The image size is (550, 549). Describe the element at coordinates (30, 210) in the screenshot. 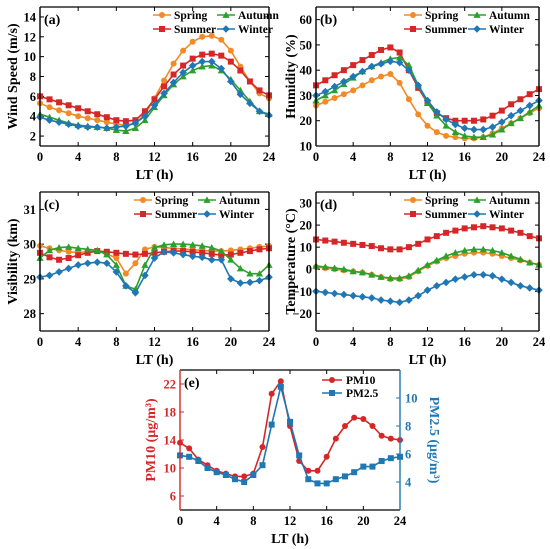

I see `y-tick-label: 31` at that location.